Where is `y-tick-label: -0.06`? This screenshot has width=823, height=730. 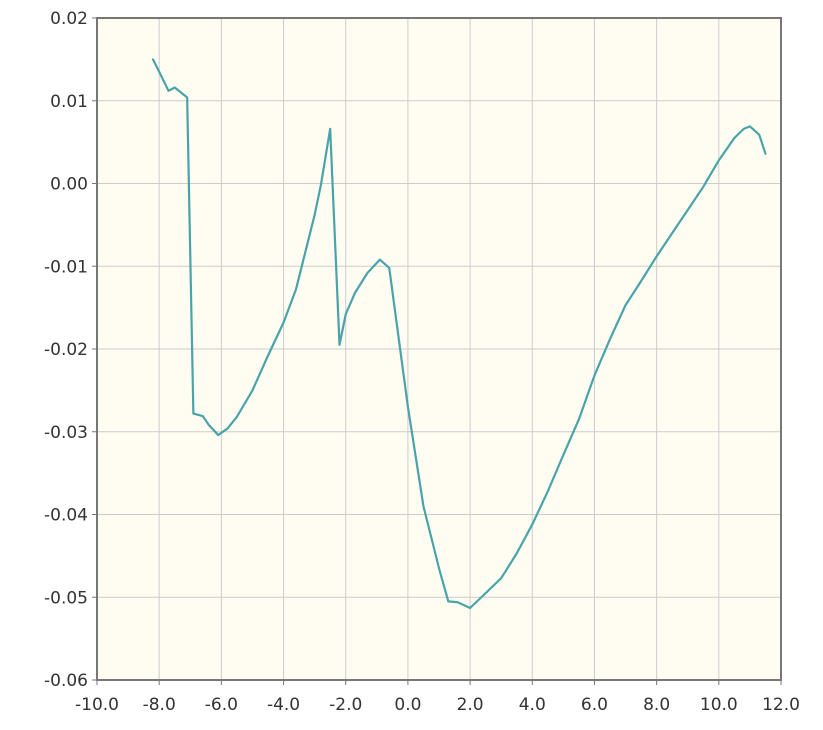 y-tick-label: -0.06 is located at coordinates (66, 681).